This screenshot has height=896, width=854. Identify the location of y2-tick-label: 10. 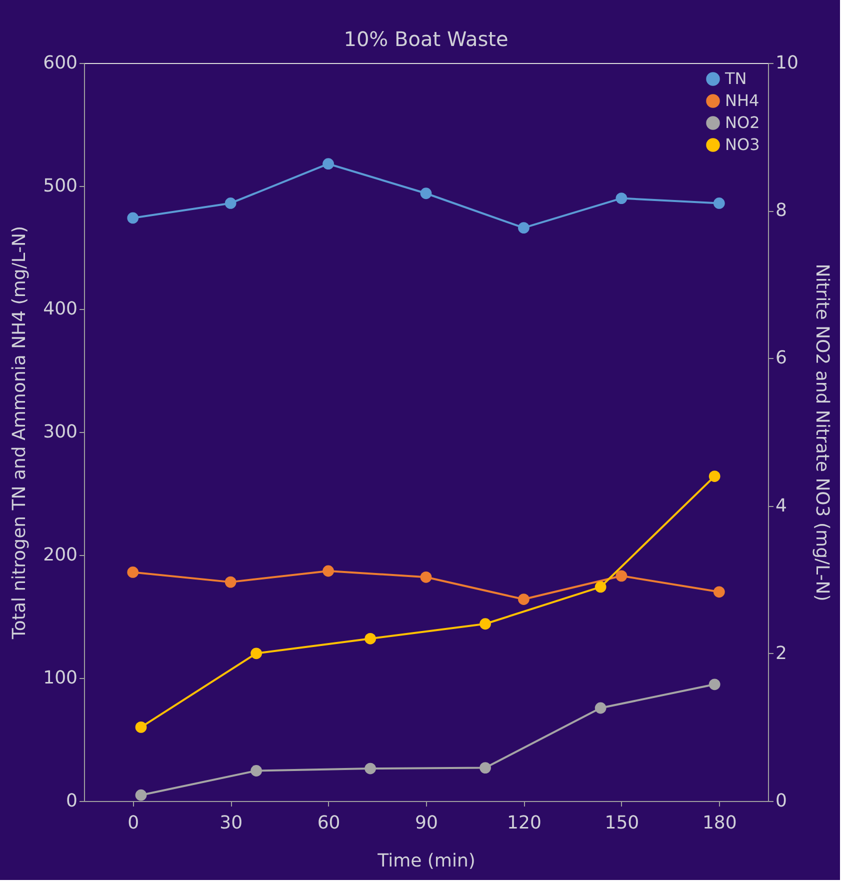
(787, 63).